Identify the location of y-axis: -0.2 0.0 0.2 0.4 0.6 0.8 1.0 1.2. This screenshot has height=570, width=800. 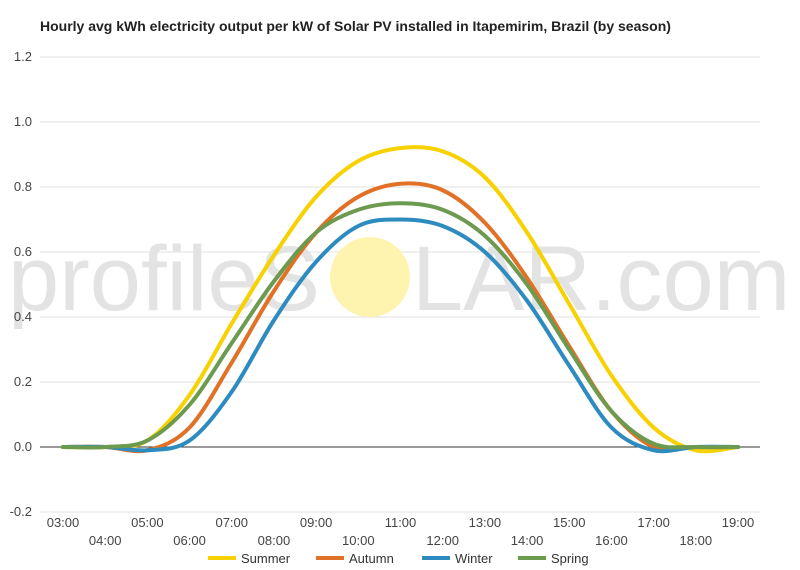
(21, 284).